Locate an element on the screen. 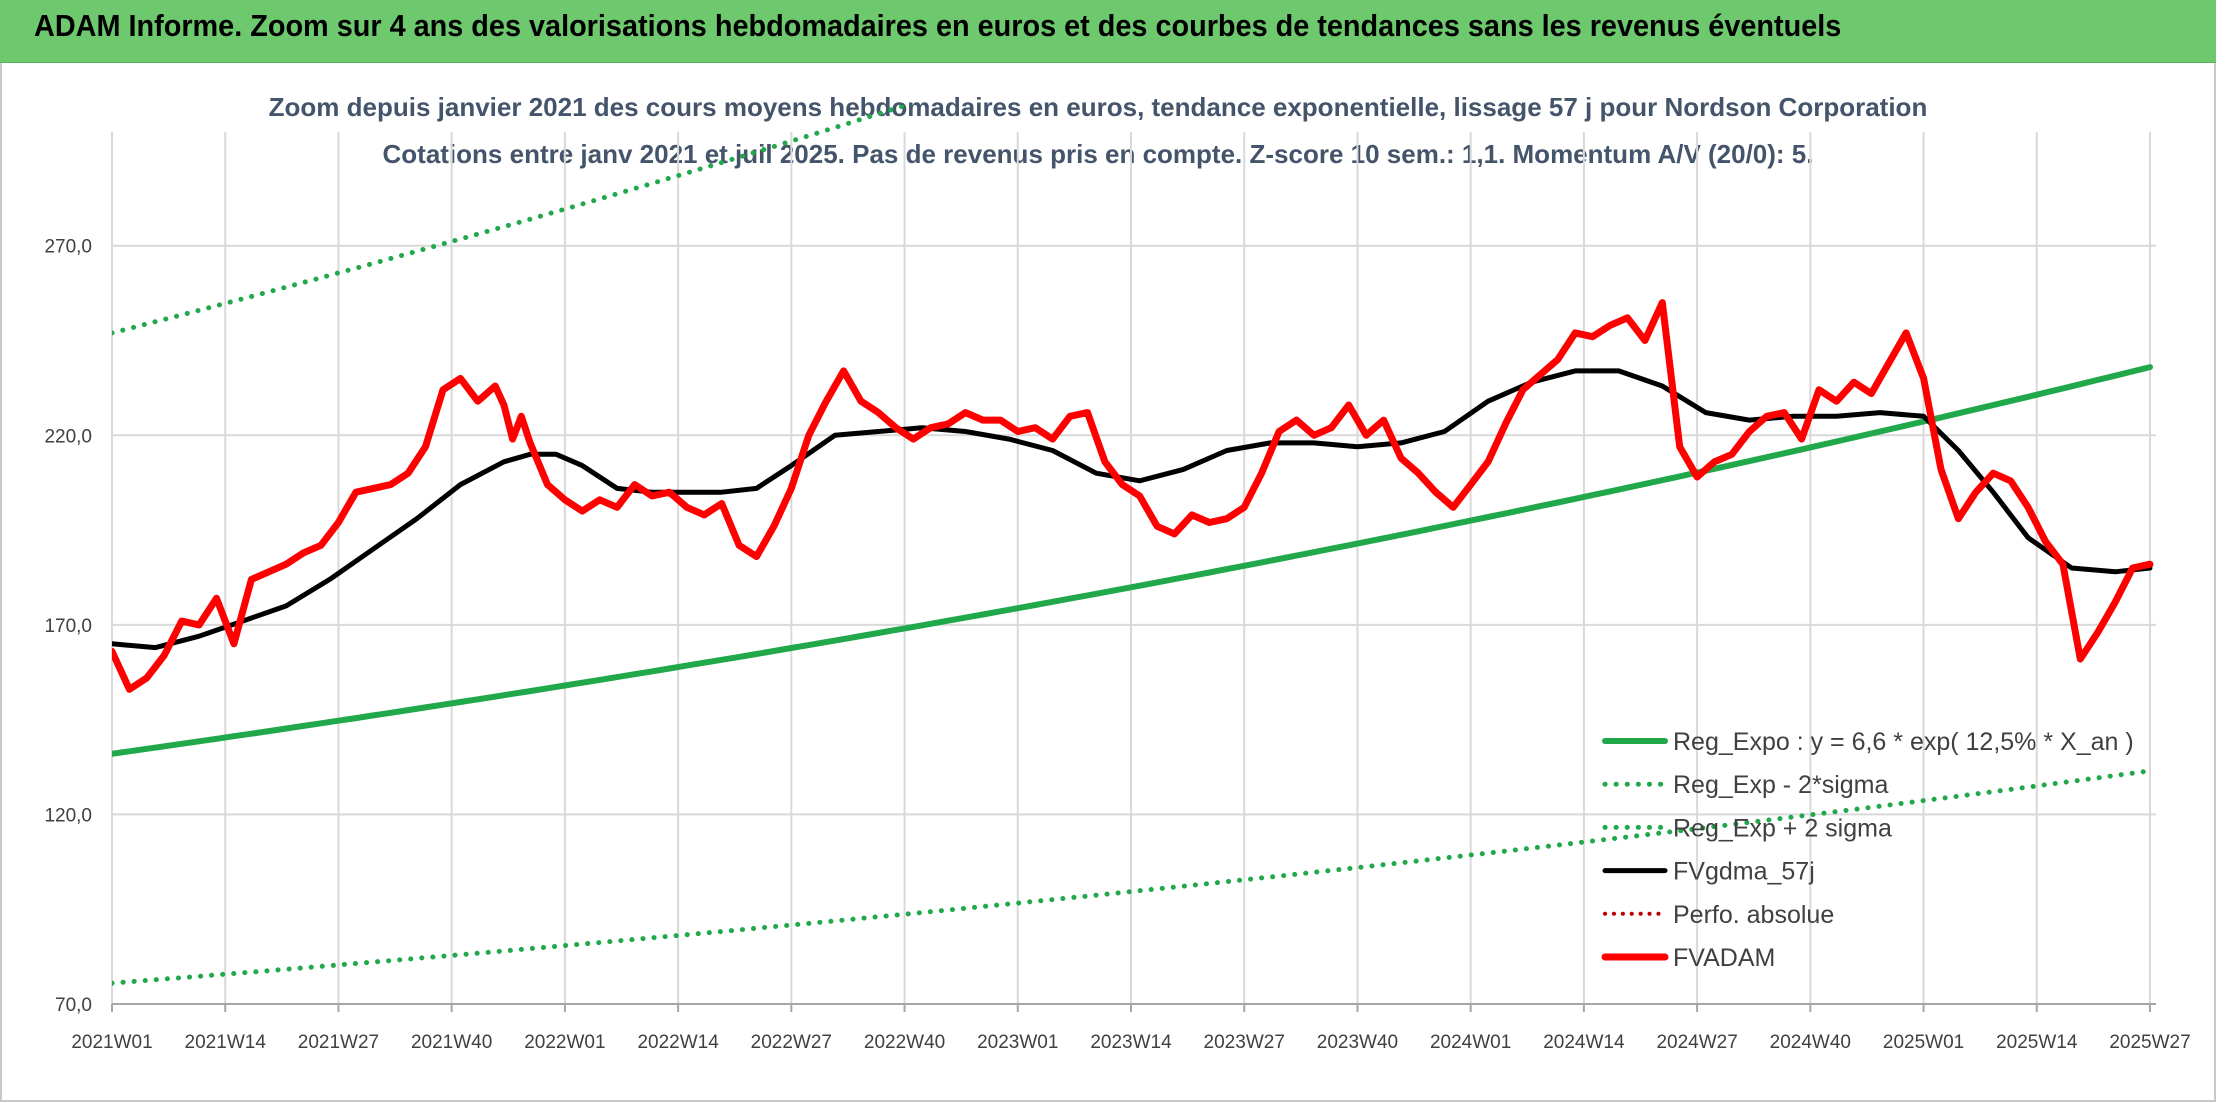 The image size is (2216, 1102). legend-item: Perfo. absolue is located at coordinates (1718, 915).